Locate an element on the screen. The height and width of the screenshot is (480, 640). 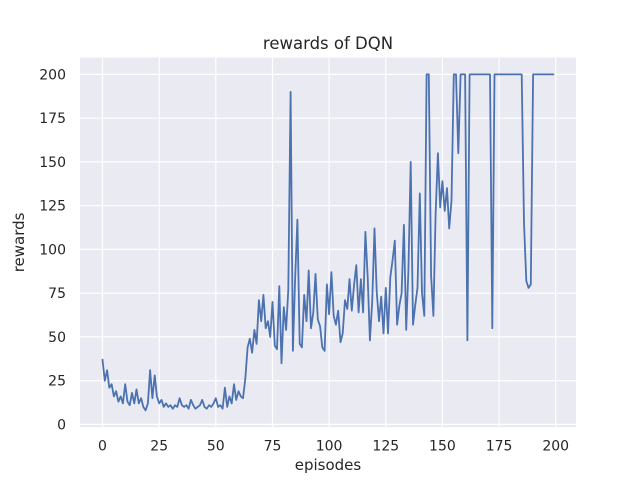
x-tick-label: 75 is located at coordinates (273, 447).